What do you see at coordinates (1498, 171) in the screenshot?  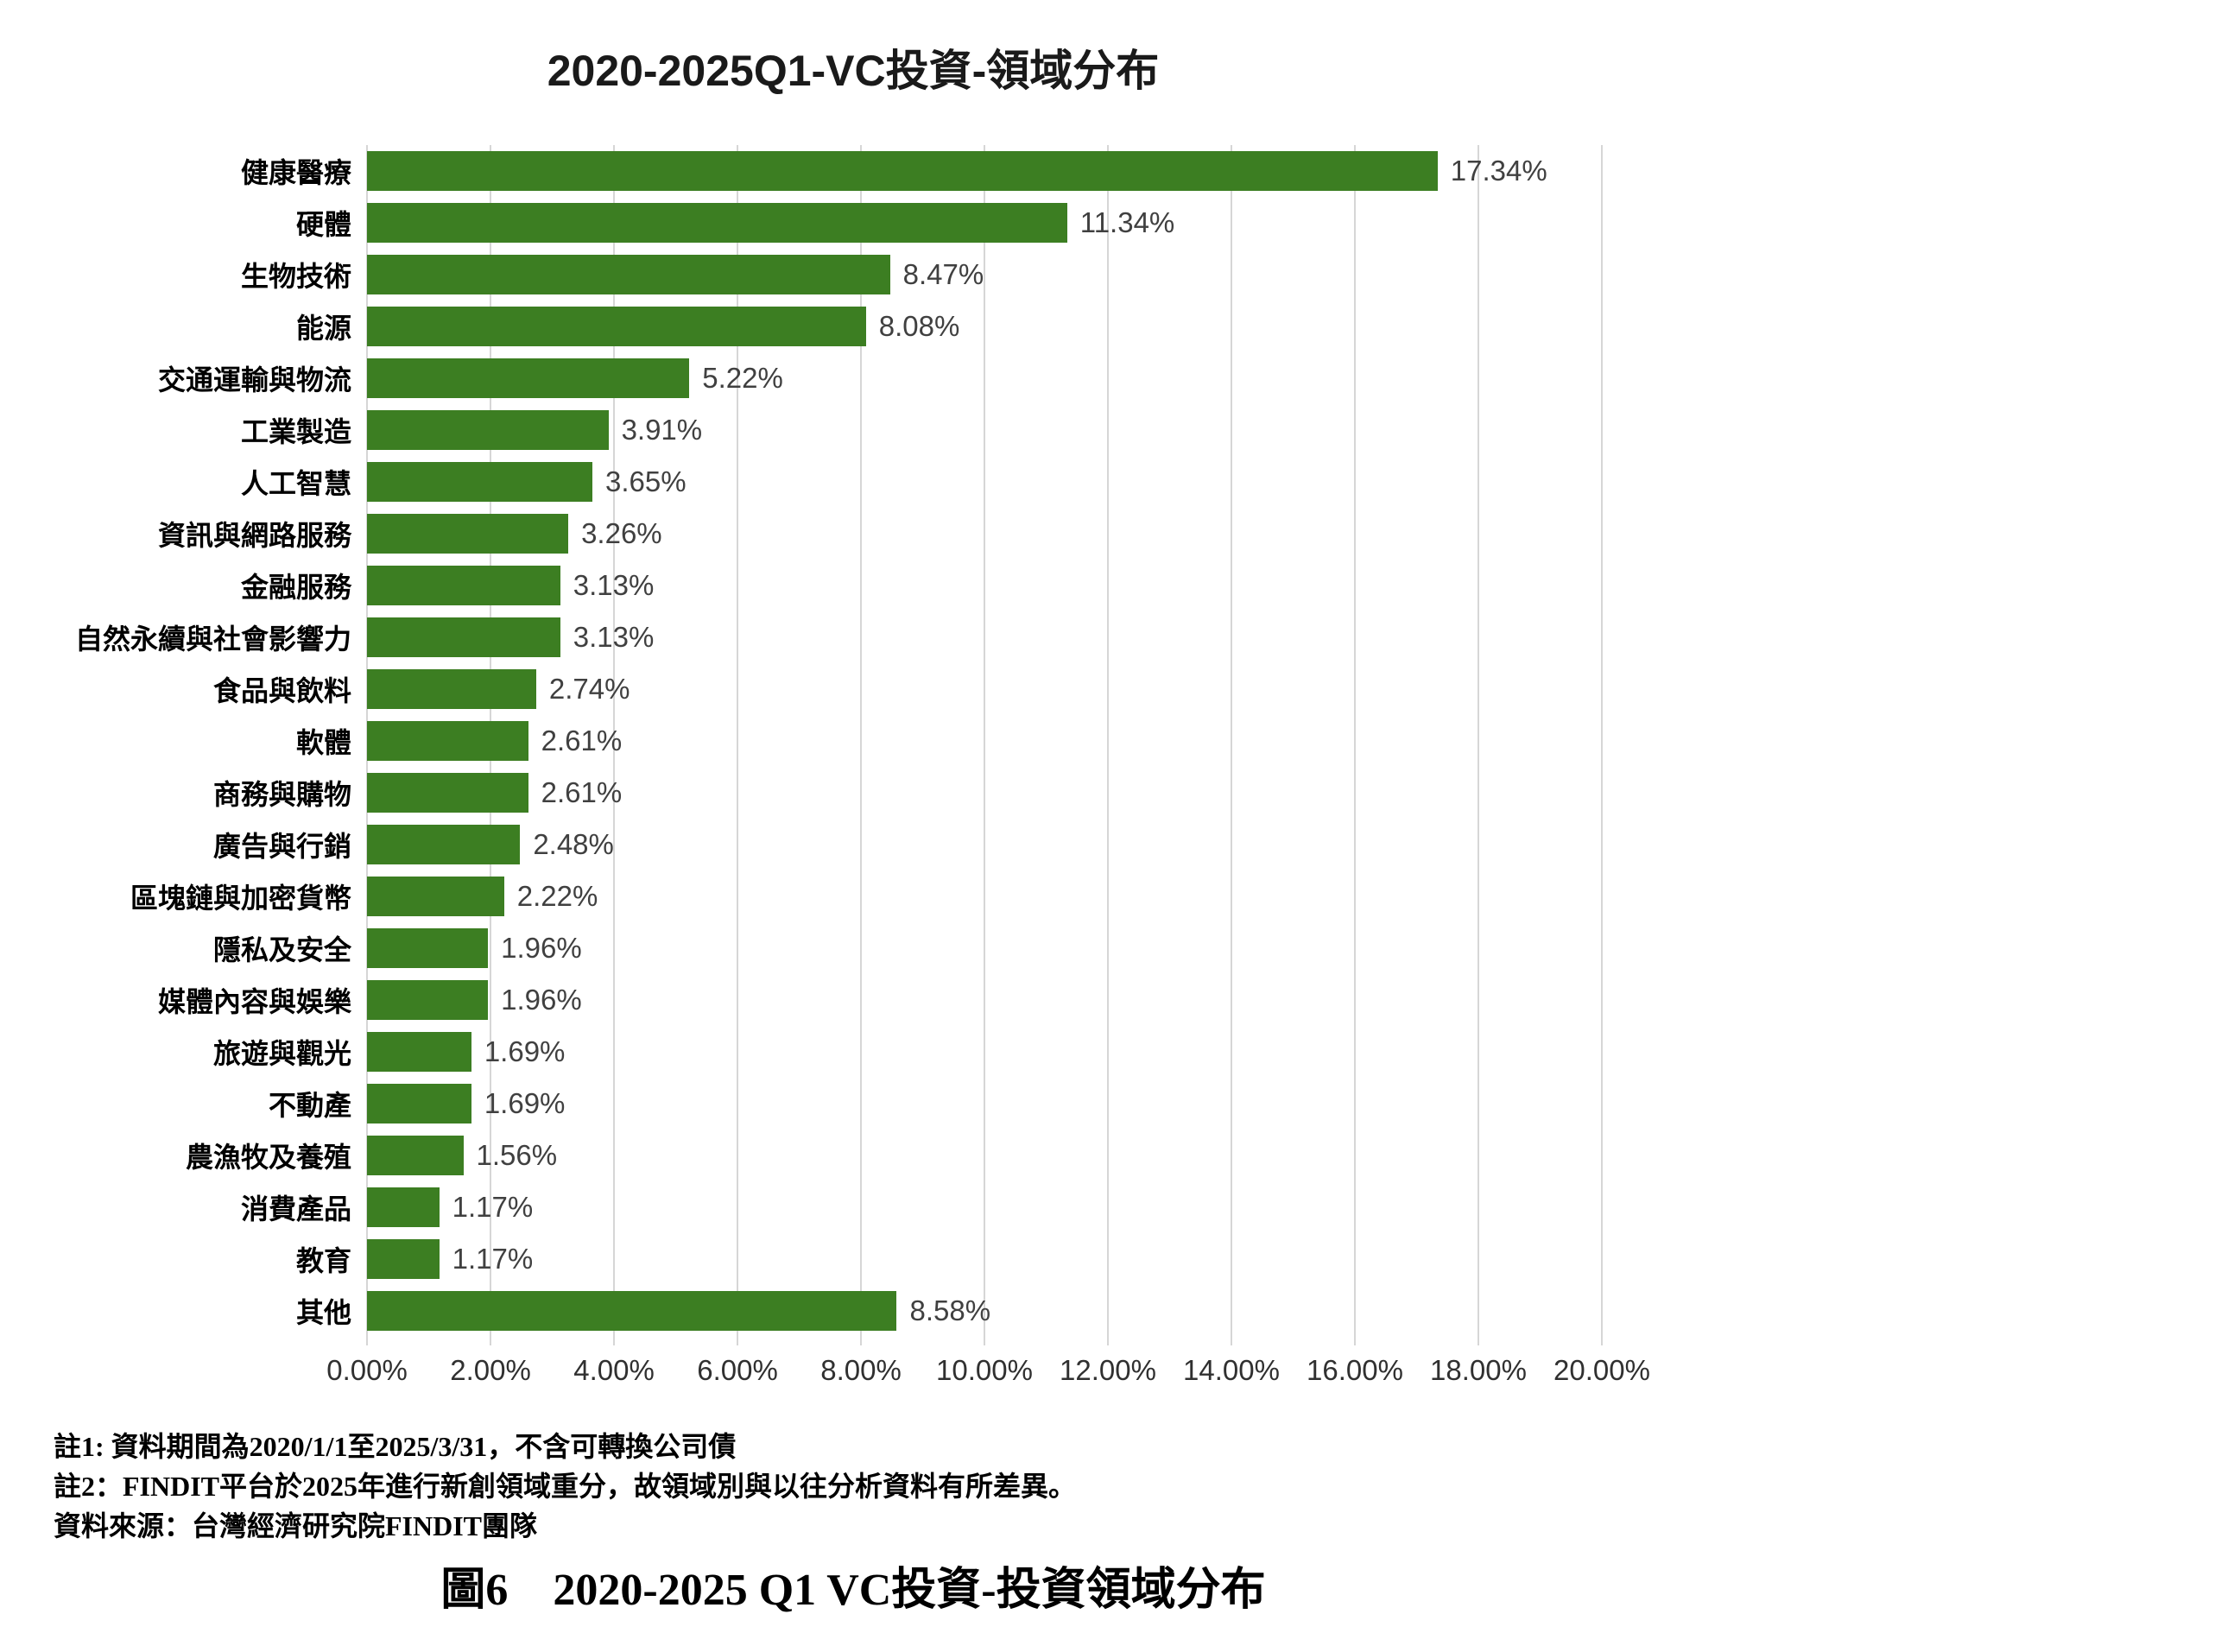 I see `value-label: 17.34%` at bounding box center [1498, 171].